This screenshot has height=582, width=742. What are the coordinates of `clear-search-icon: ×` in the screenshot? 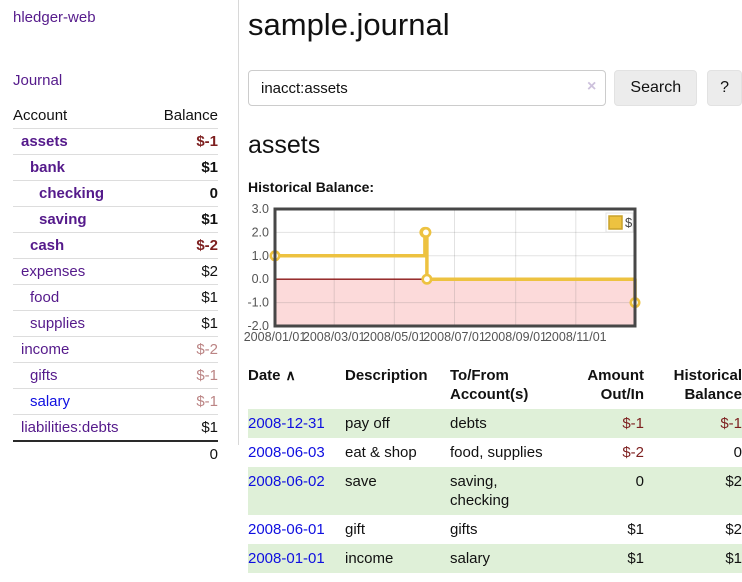 It's located at (592, 86).